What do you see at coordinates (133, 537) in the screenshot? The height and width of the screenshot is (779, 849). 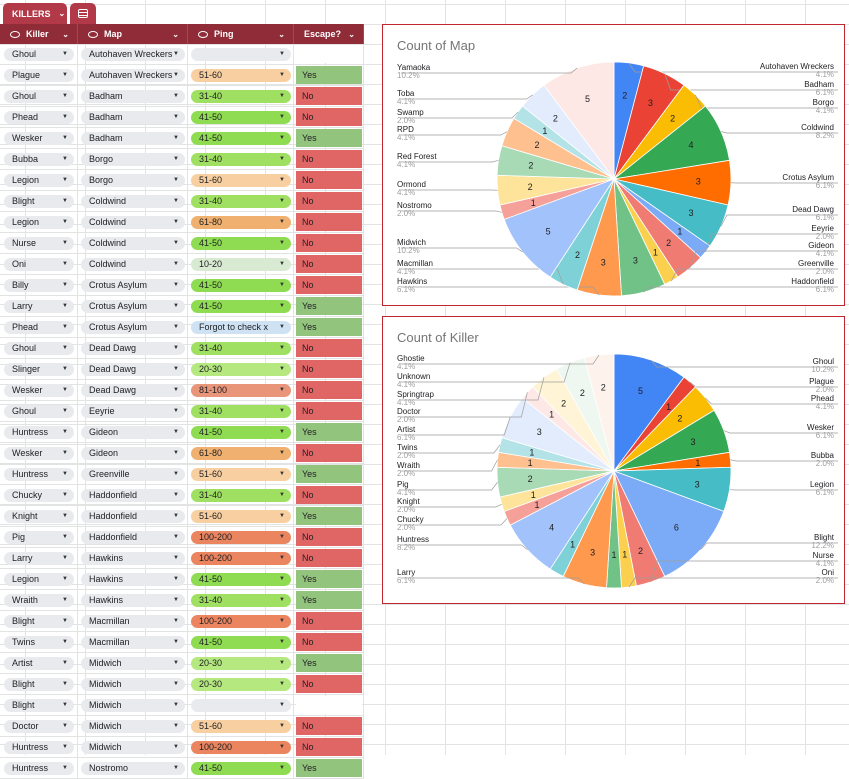 I see `map-dropdown: Haddonfield▼` at bounding box center [133, 537].